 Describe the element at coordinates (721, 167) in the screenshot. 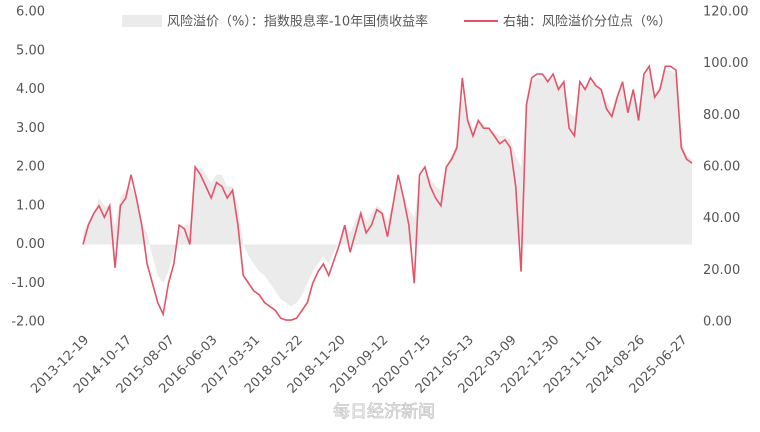

I see `y2-tick-label: 60.00` at that location.